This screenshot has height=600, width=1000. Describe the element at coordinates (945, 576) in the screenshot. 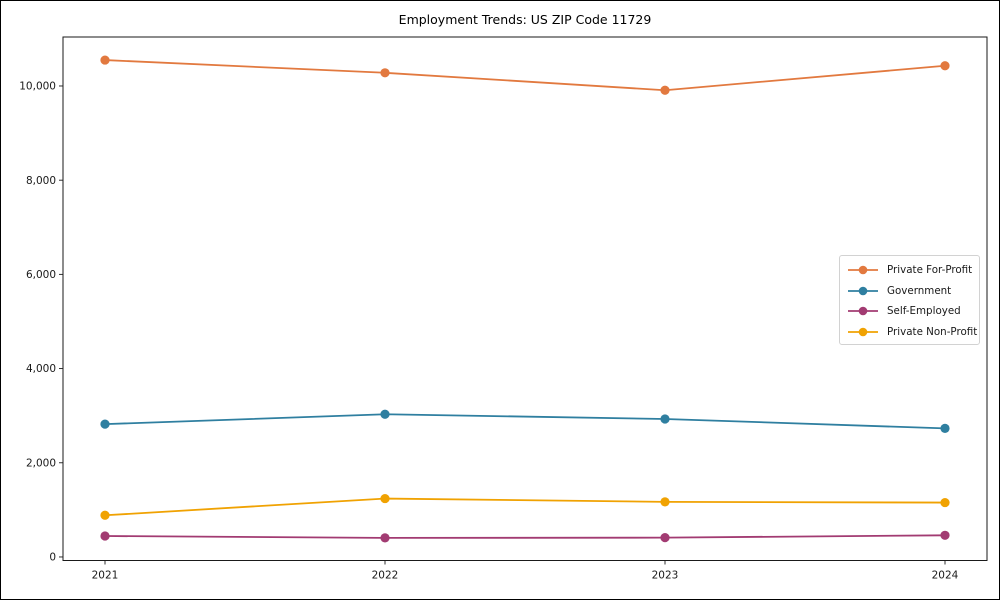

I see `x-axis-tick-label: 2024` at that location.